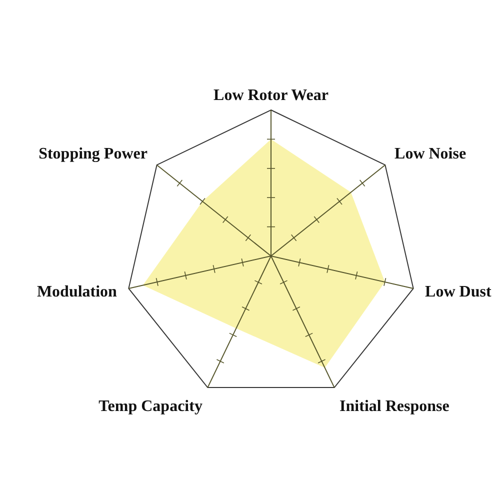 The width and height of the screenshot is (500, 500). I want to click on spoke-label: Modulation, so click(77, 291).